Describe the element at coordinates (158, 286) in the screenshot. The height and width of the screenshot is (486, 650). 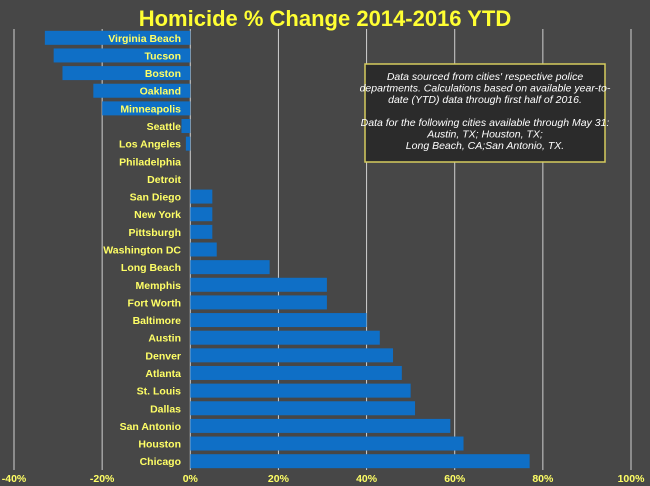
I see `category-label: Memphis` at that location.